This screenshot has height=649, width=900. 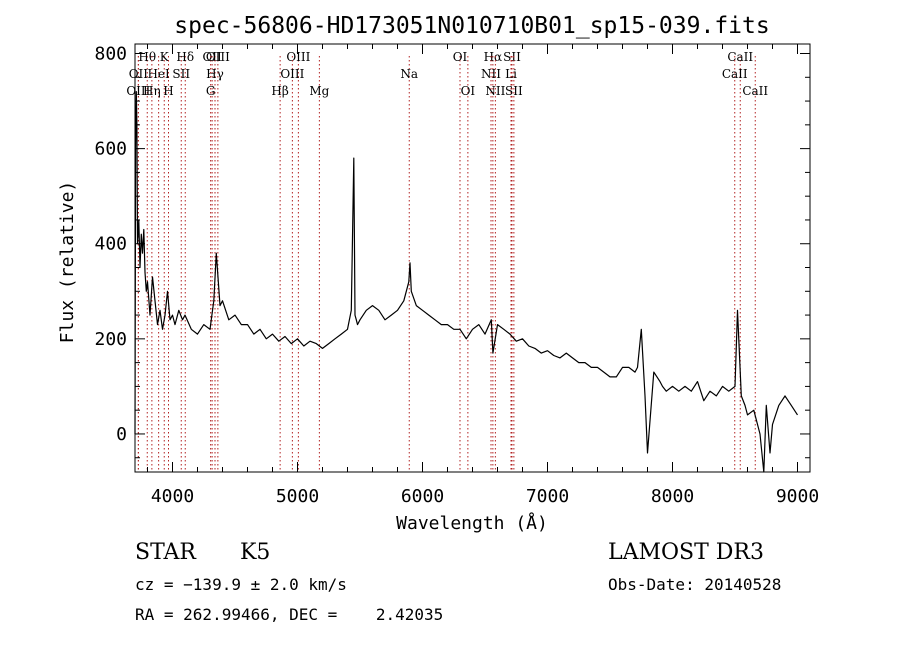 What do you see at coordinates (547, 496) in the screenshot?
I see `x-tick-label: 7000` at bounding box center [547, 496].